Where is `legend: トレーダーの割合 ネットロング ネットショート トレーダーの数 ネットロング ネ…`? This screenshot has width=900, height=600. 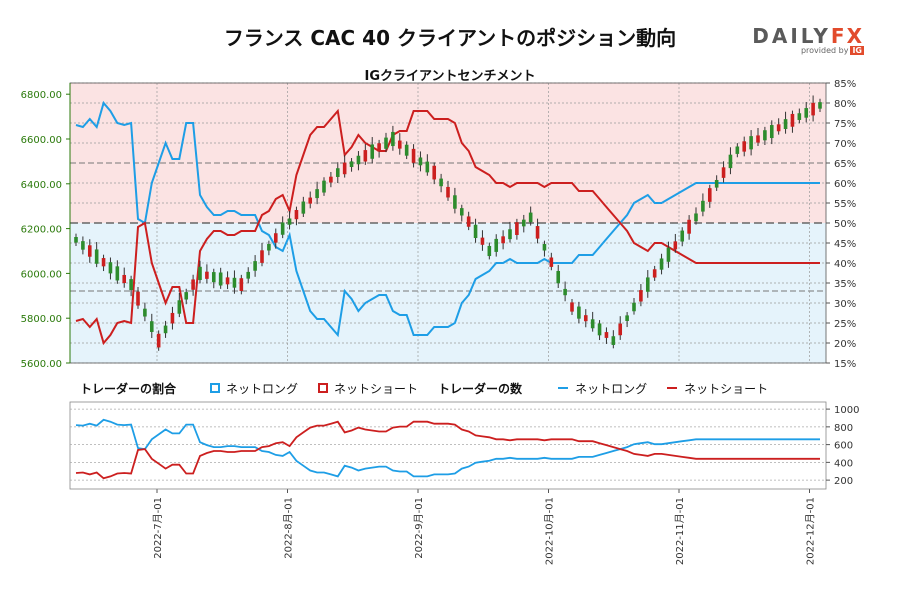 legend: トレーダーの割合 ネットロング ネットショート トレーダーの数 ネットロング ネ… is located at coordinates (434, 388).